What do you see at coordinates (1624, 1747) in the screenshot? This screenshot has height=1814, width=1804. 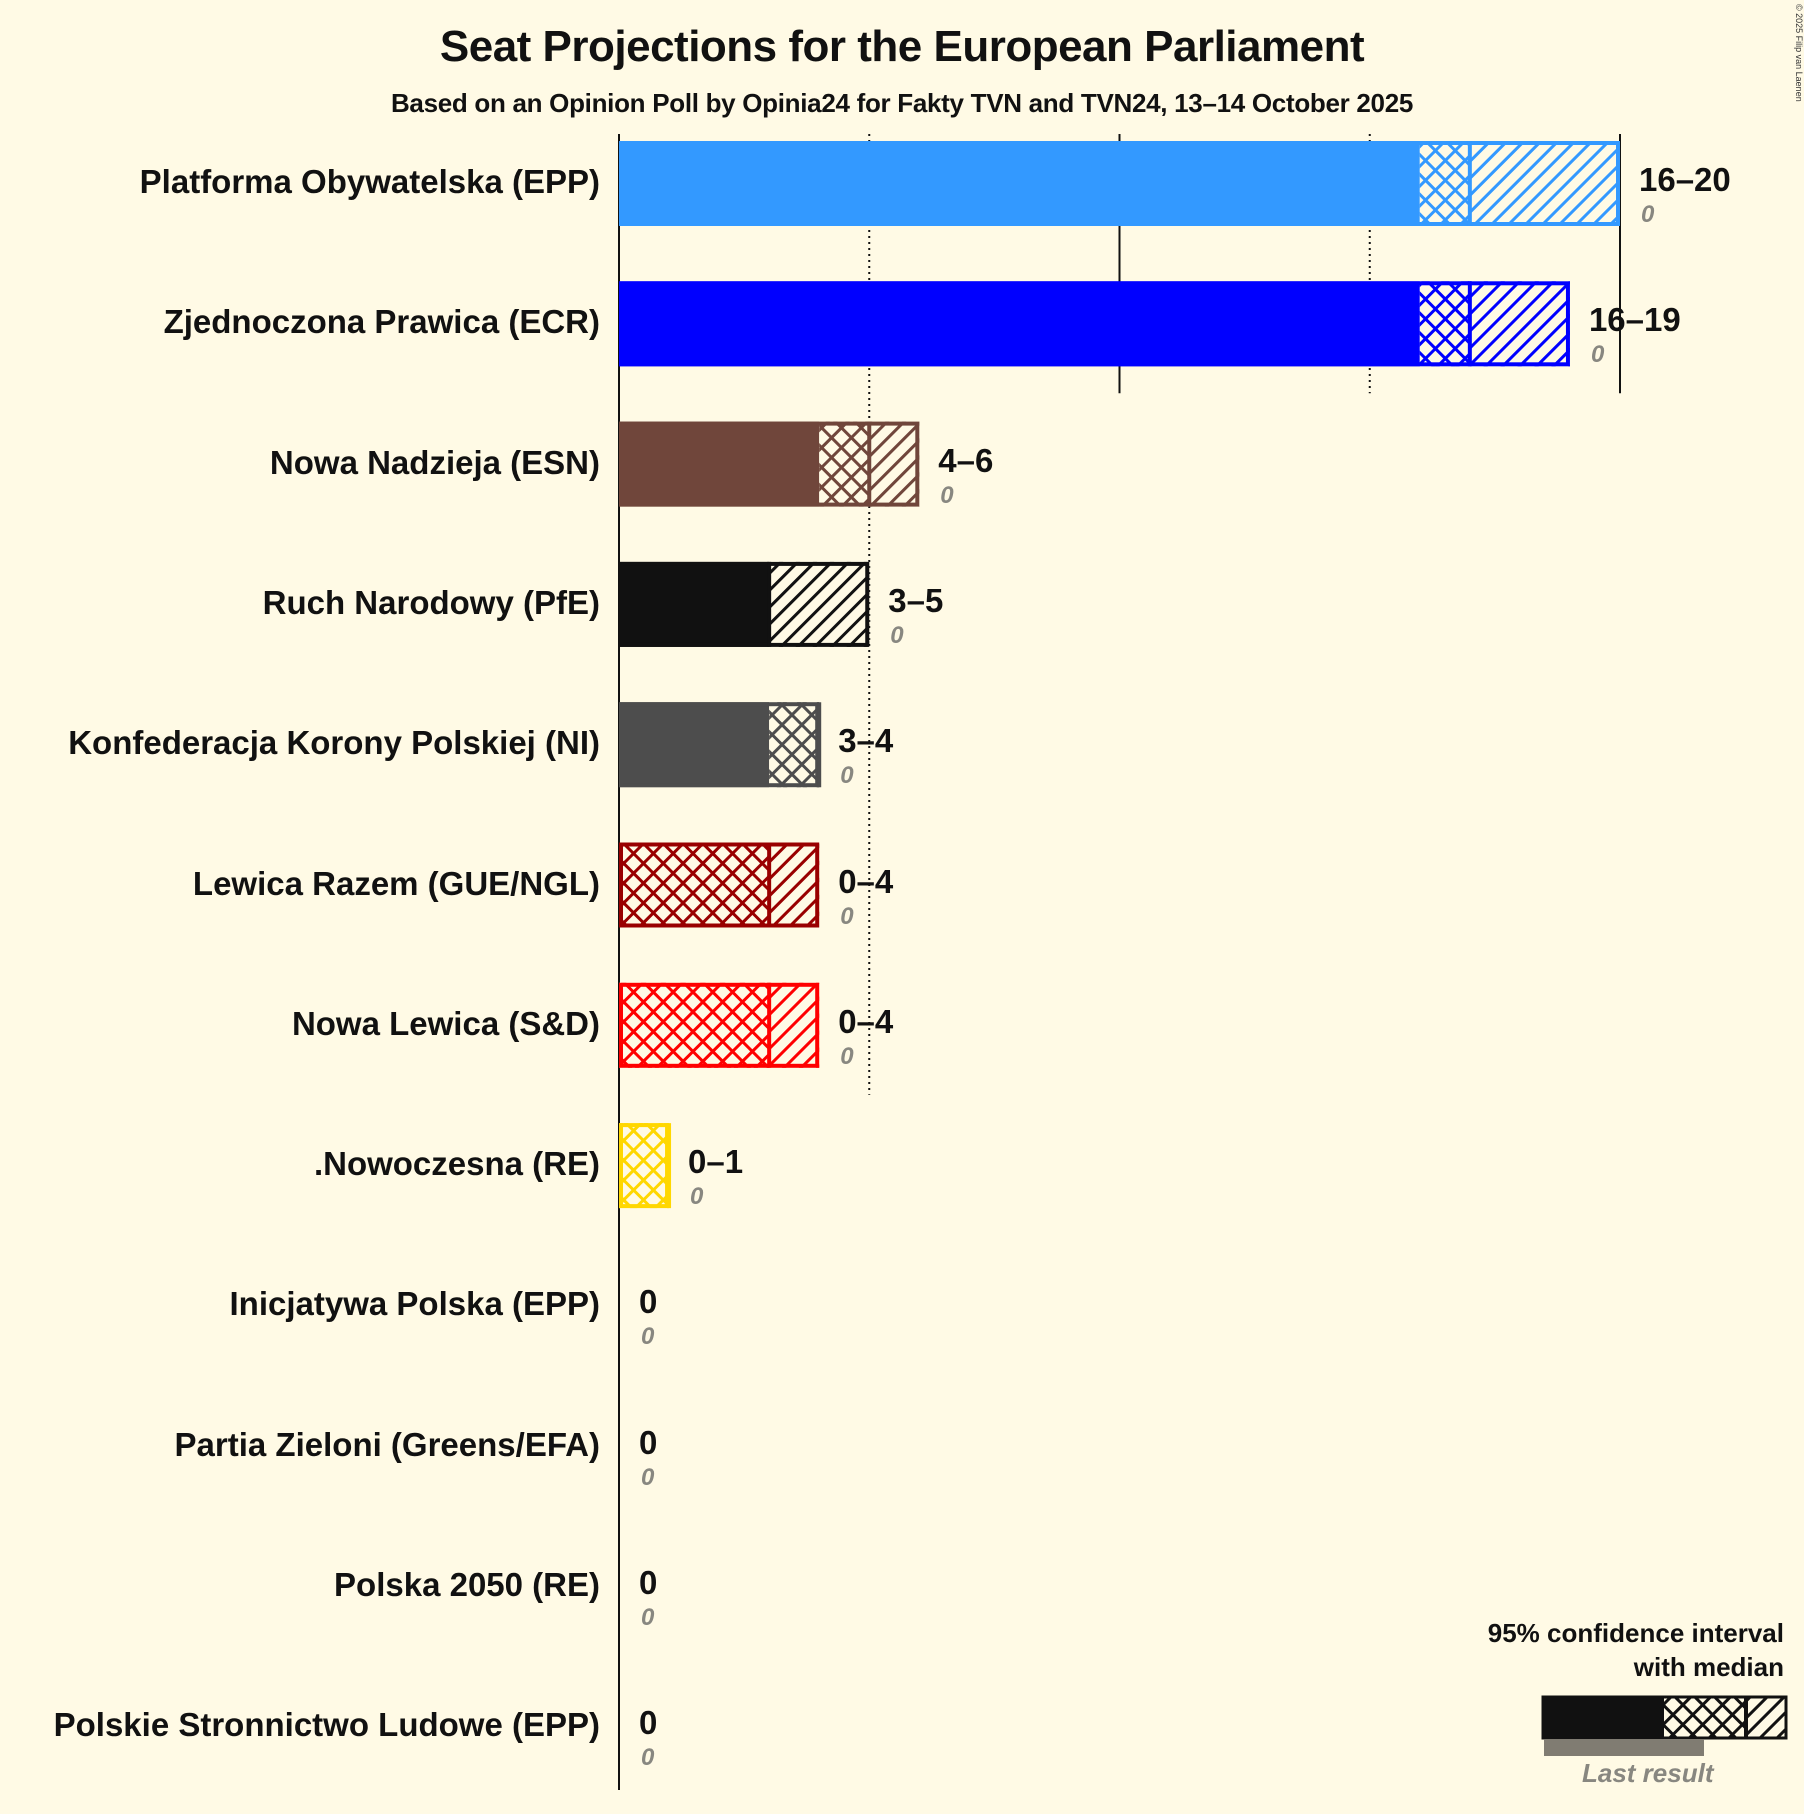 I see `legend-last-result-bar` at bounding box center [1624, 1747].